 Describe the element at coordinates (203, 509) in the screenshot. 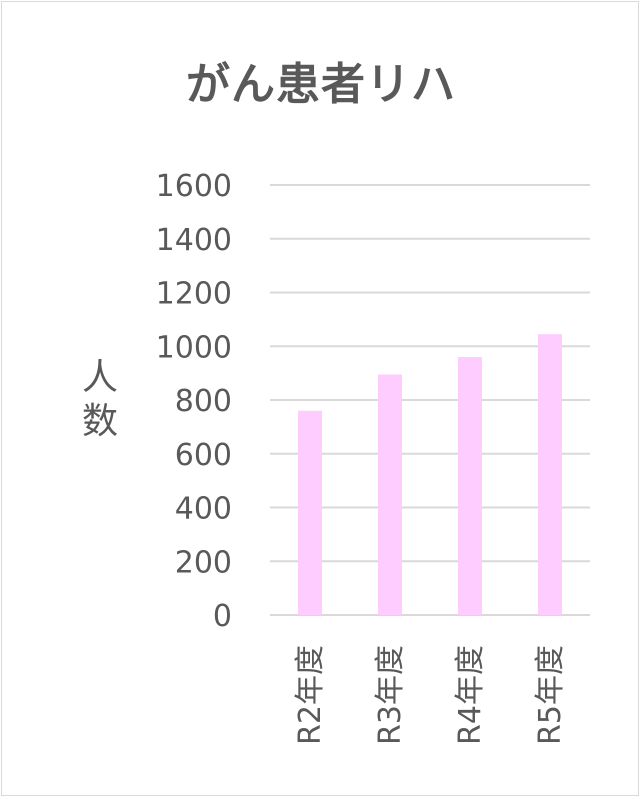

I see `y-tick-label: 400` at that location.